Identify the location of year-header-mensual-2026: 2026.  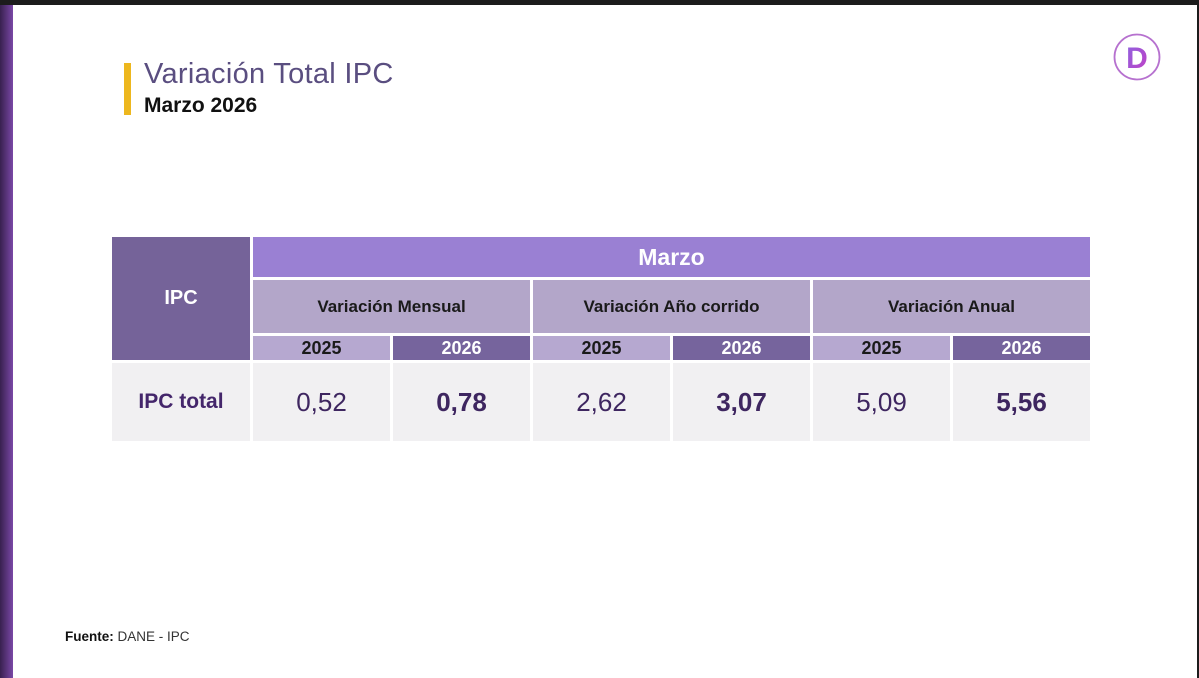
(461, 348).